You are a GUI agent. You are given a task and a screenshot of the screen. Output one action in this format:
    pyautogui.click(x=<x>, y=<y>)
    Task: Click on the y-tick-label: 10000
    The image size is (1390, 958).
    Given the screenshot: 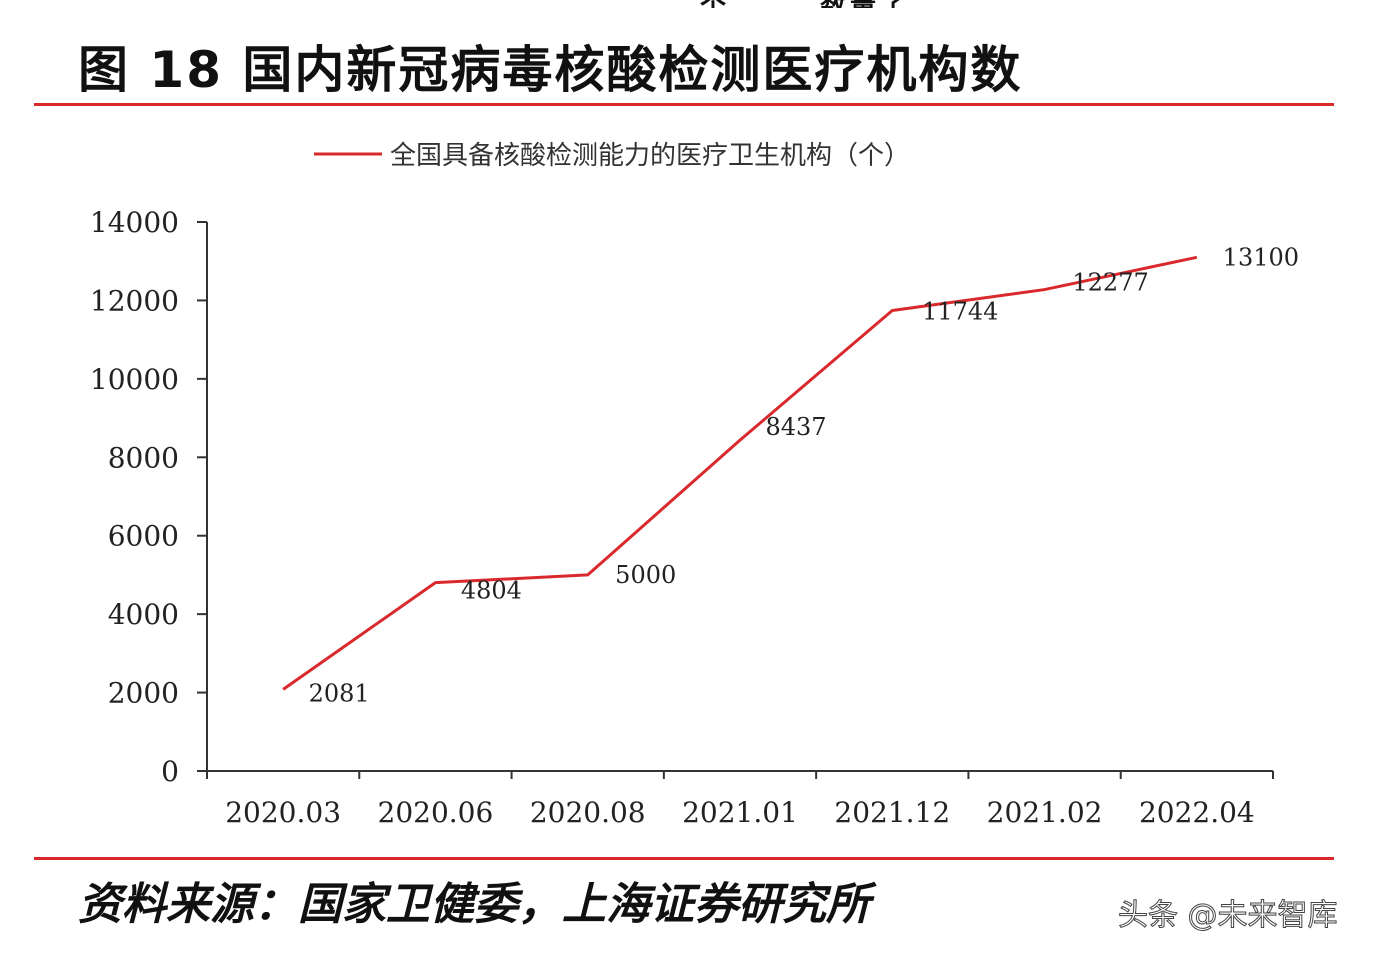 What is the action you would take?
    pyautogui.click(x=134, y=379)
    